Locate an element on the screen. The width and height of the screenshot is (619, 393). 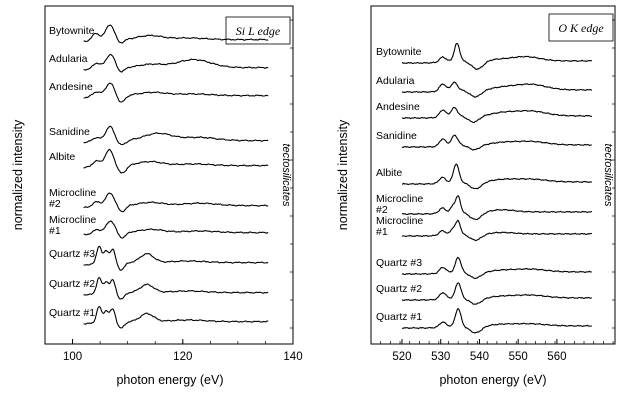
x-tick-label: 120 is located at coordinates (182, 357).